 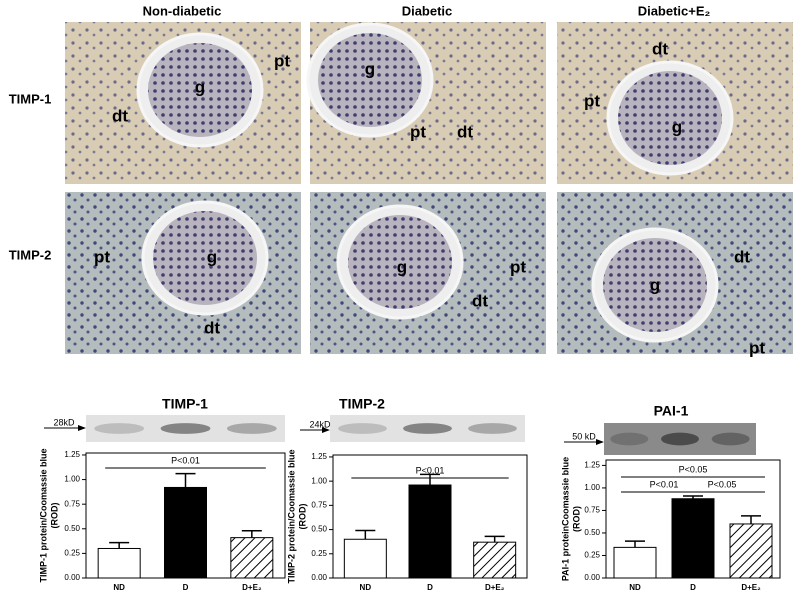 I want to click on chart-title: TIMP-2, so click(x=362, y=404).